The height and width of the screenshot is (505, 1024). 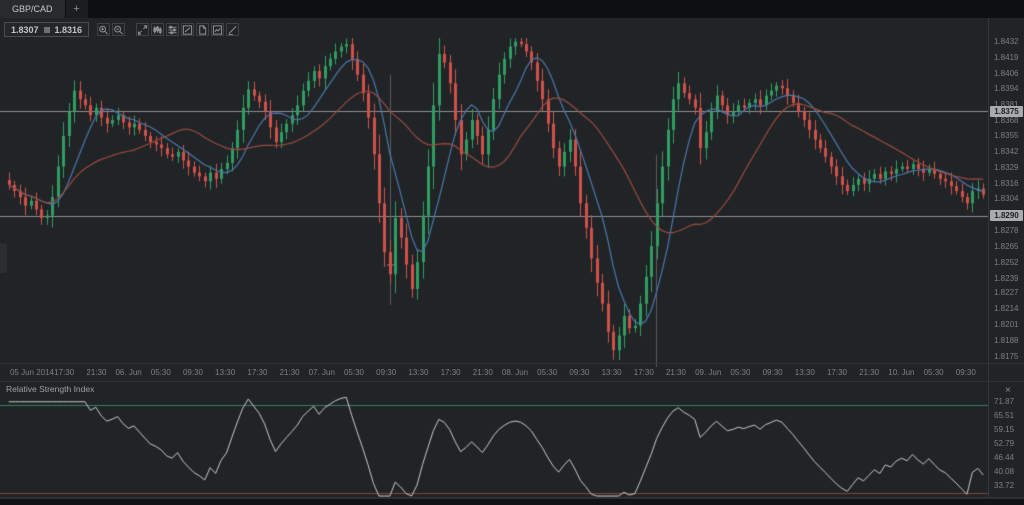 I want to click on rsi-tick-label: 33.72, so click(x=1004, y=485).